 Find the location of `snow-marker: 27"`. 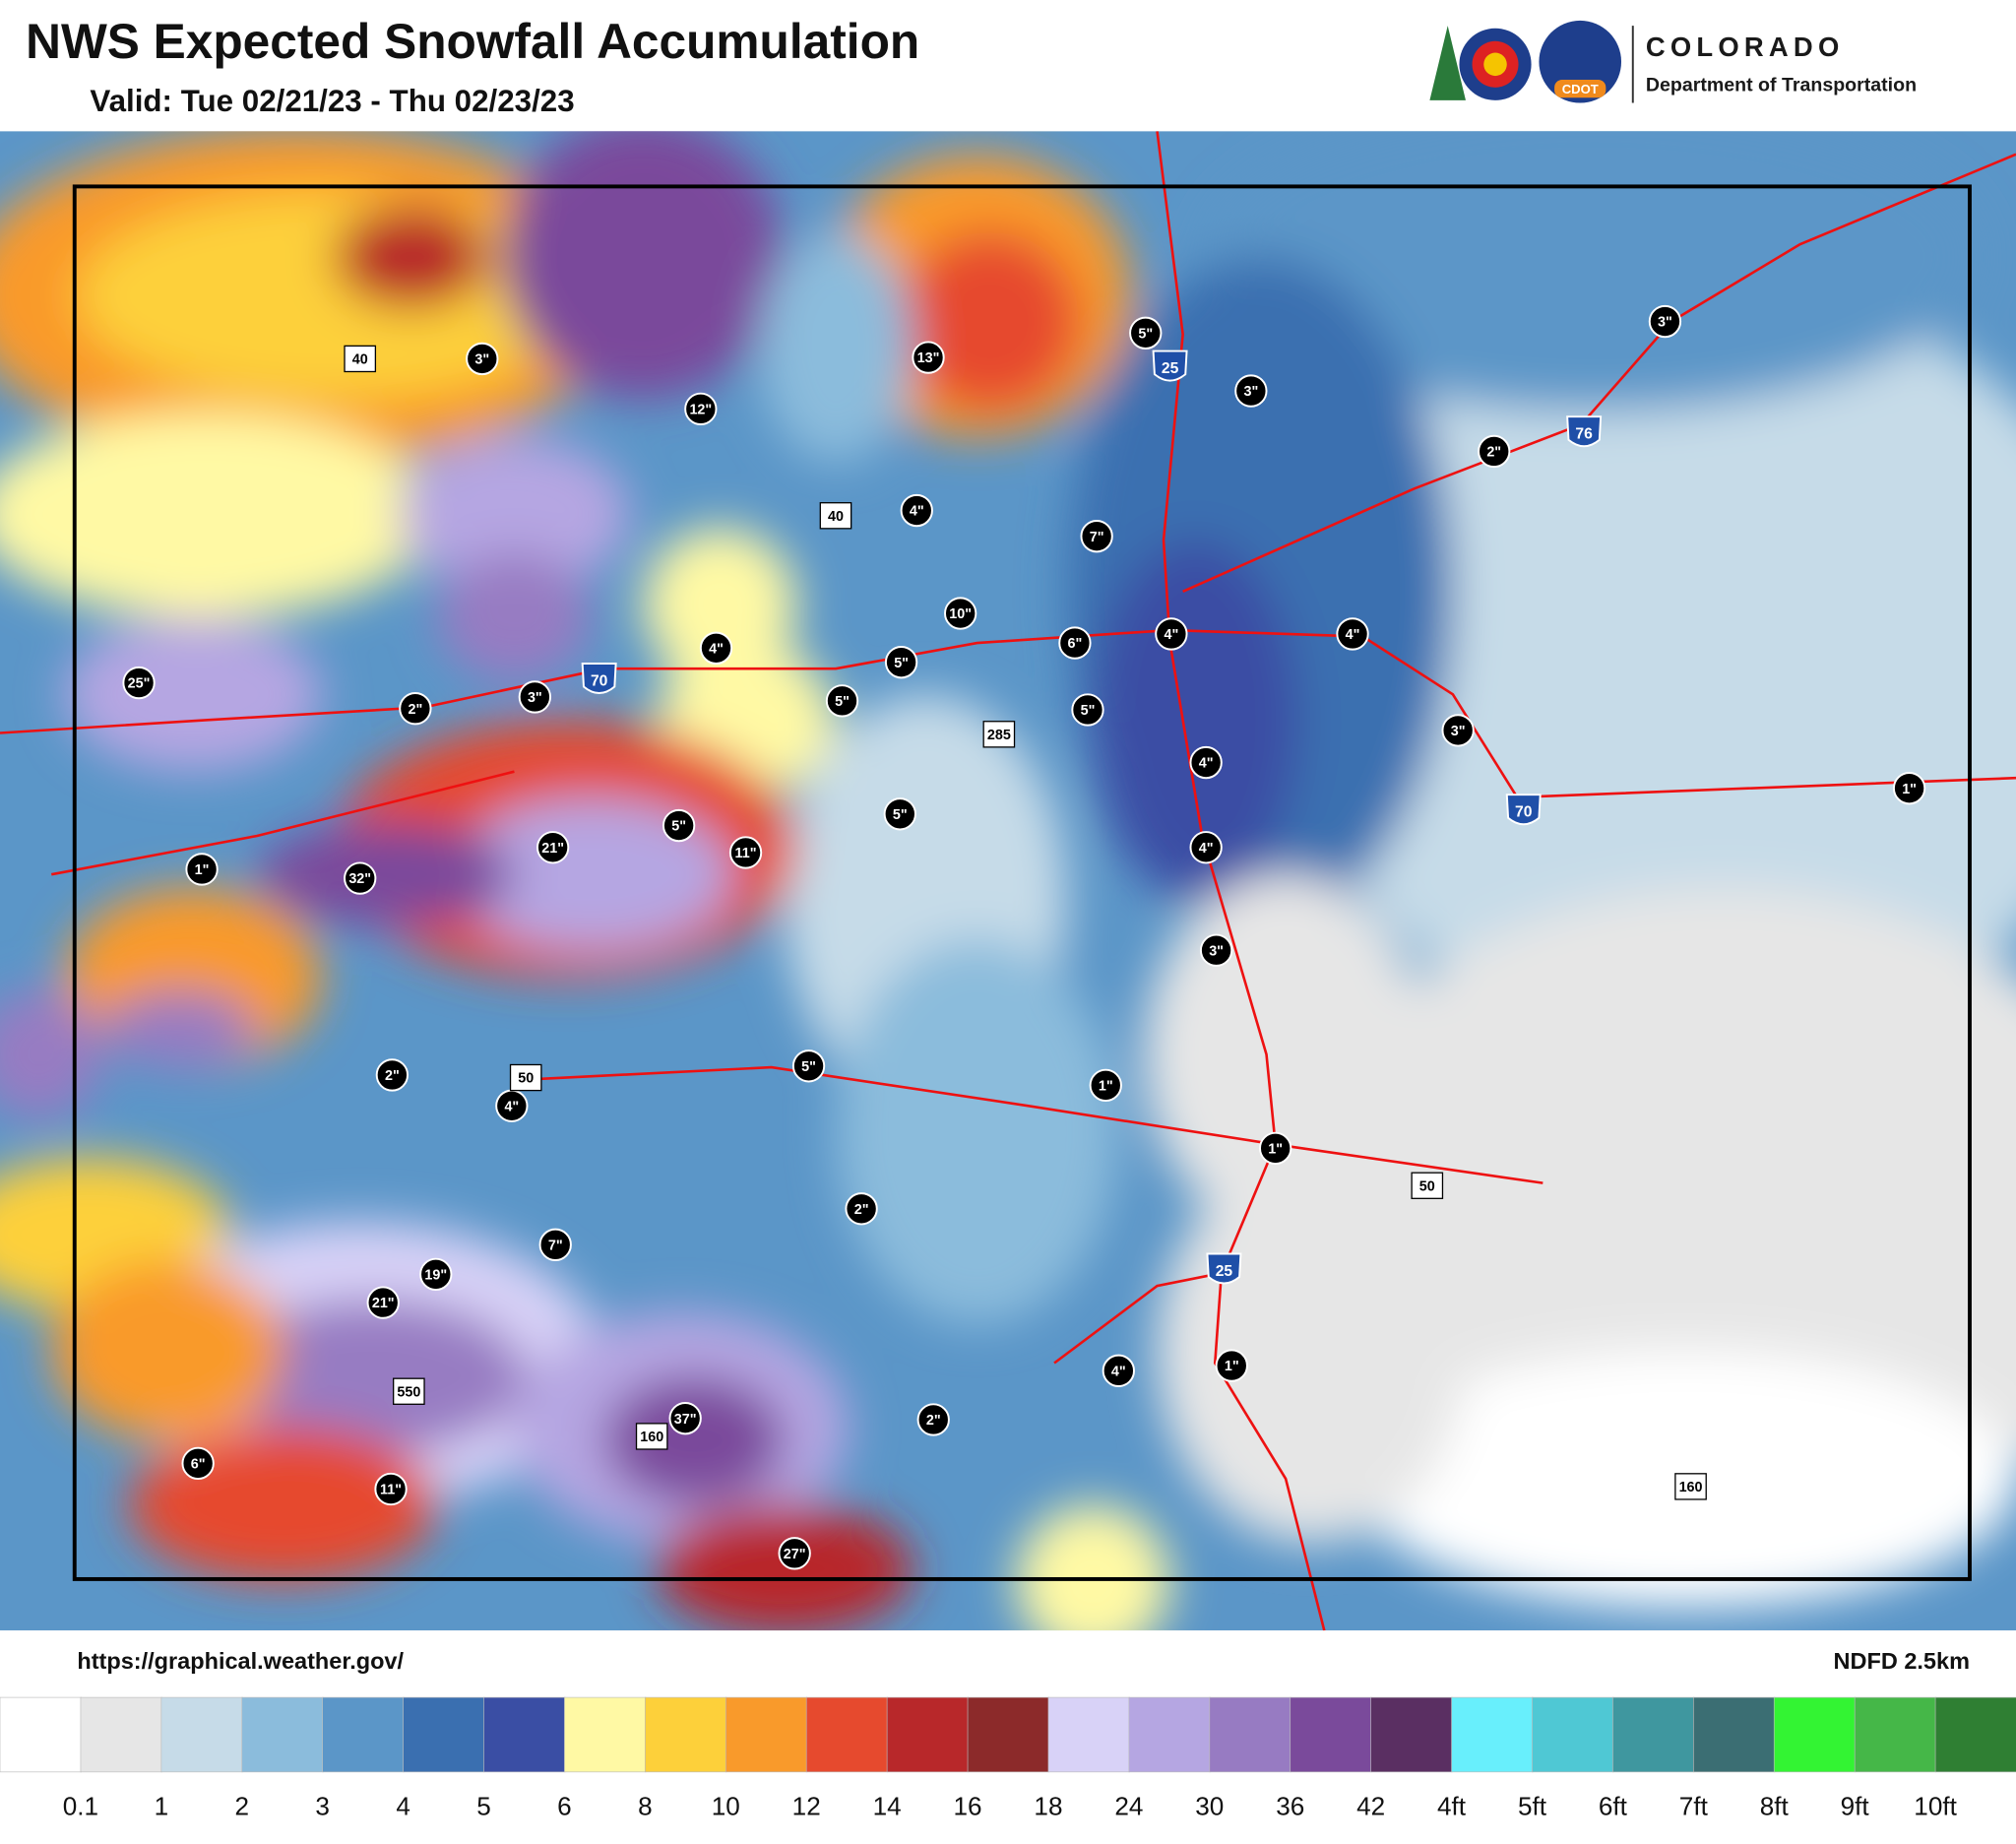

snow-marker: 27" is located at coordinates (794, 1553).